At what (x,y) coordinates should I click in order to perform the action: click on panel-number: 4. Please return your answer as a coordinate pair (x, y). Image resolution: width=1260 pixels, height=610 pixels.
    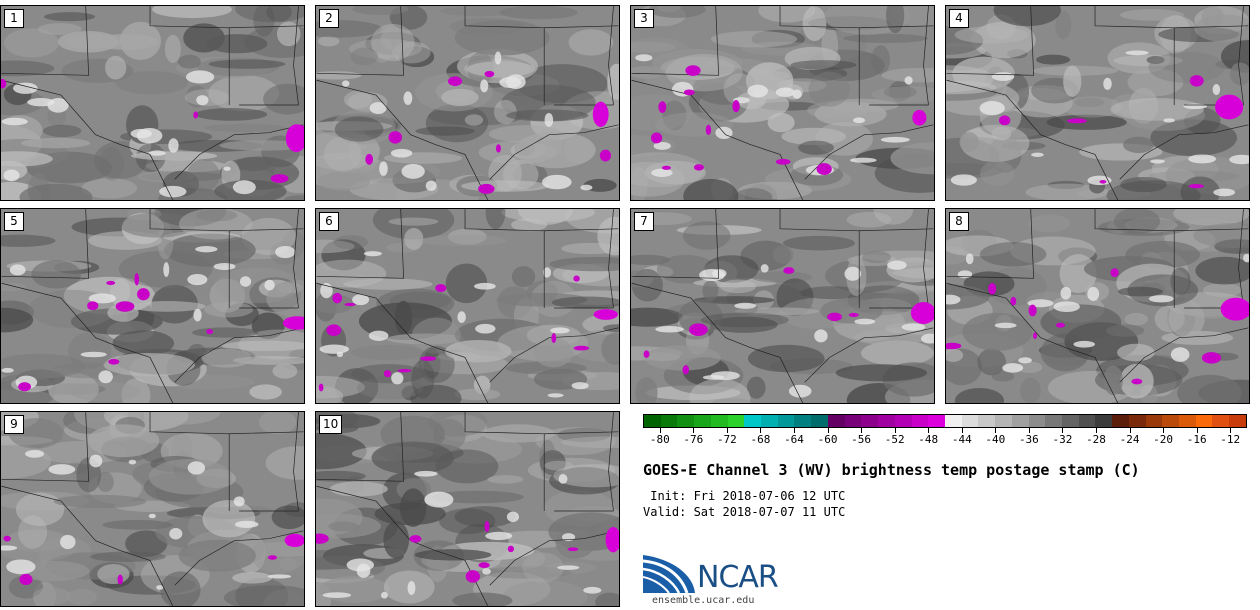
    Looking at the image, I should click on (959, 18).